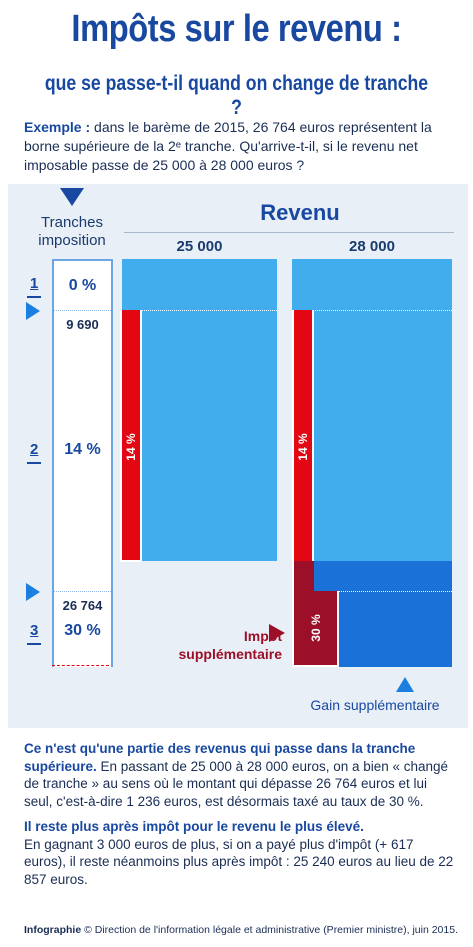  What do you see at coordinates (236, 29) in the screenshot?
I see `page-title: Impôts sur le revenu :` at bounding box center [236, 29].